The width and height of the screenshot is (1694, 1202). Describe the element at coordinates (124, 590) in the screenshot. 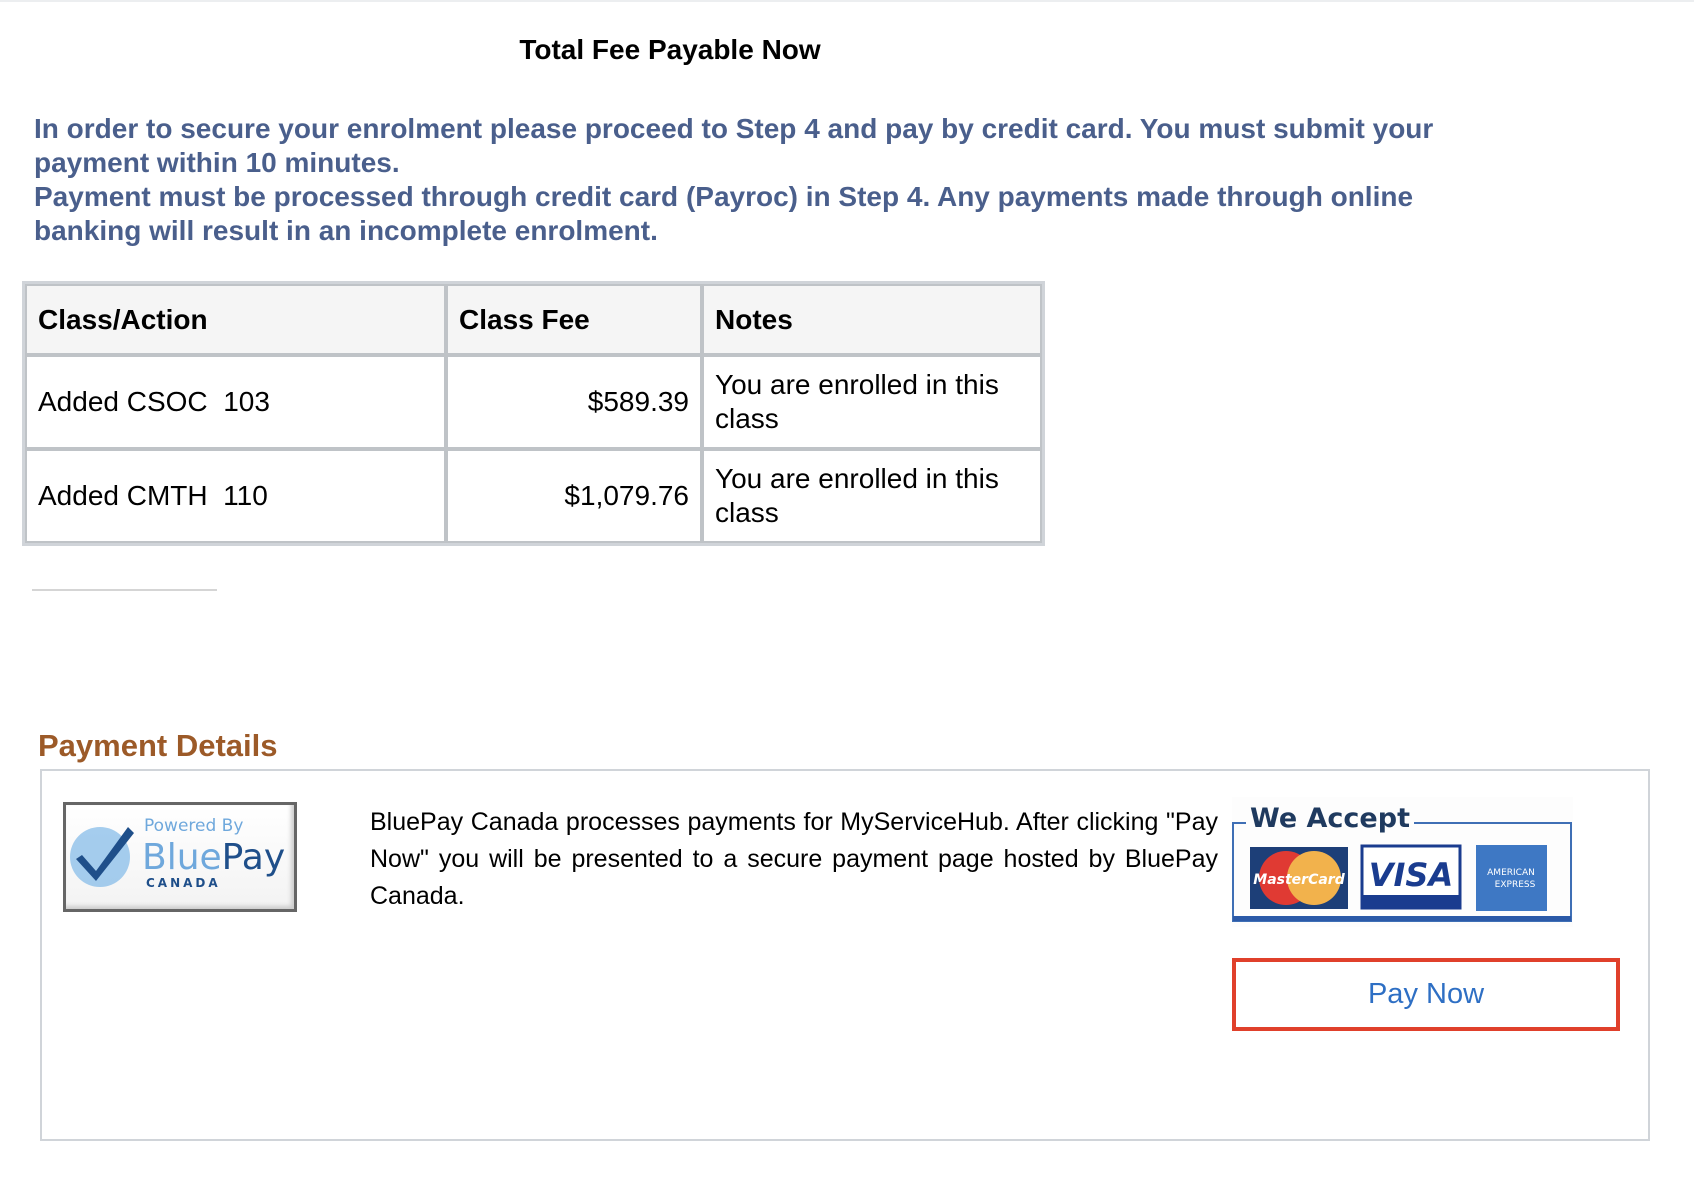

I see `divider` at that location.